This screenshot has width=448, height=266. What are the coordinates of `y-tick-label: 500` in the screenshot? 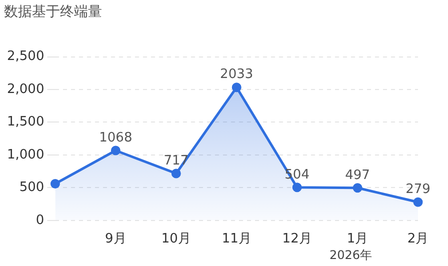 It's located at (31, 188).